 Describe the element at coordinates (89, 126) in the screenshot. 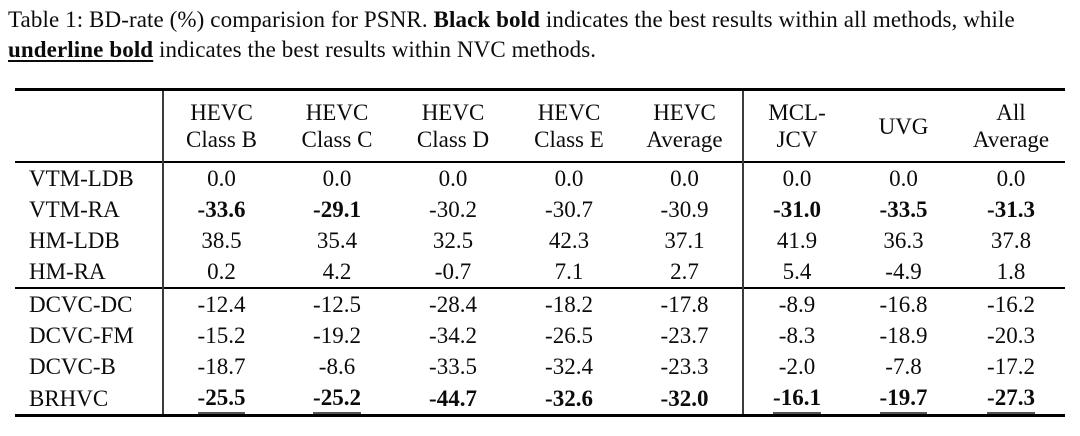

I see `row-label-header` at that location.